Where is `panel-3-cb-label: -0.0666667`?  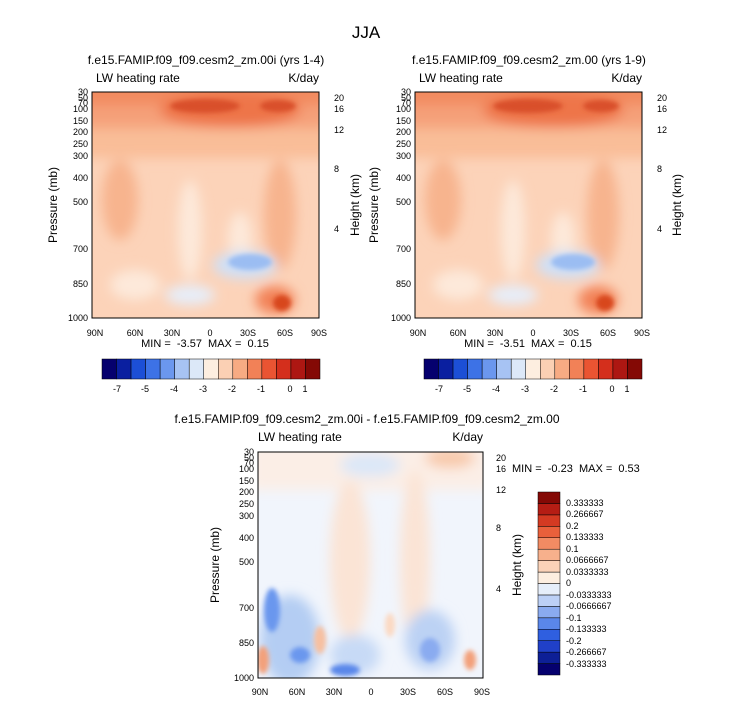
panel-3-cb-label: -0.0666667 is located at coordinates (589, 606).